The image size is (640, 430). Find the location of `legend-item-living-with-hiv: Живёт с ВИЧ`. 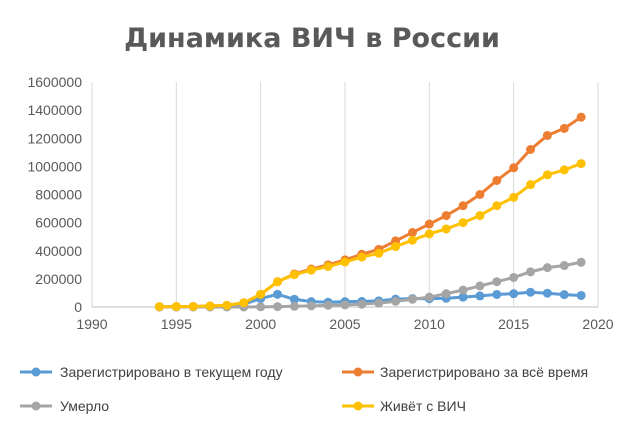

legend-item-living-with-hiv: Живёт с ВИЧ is located at coordinates (404, 406).